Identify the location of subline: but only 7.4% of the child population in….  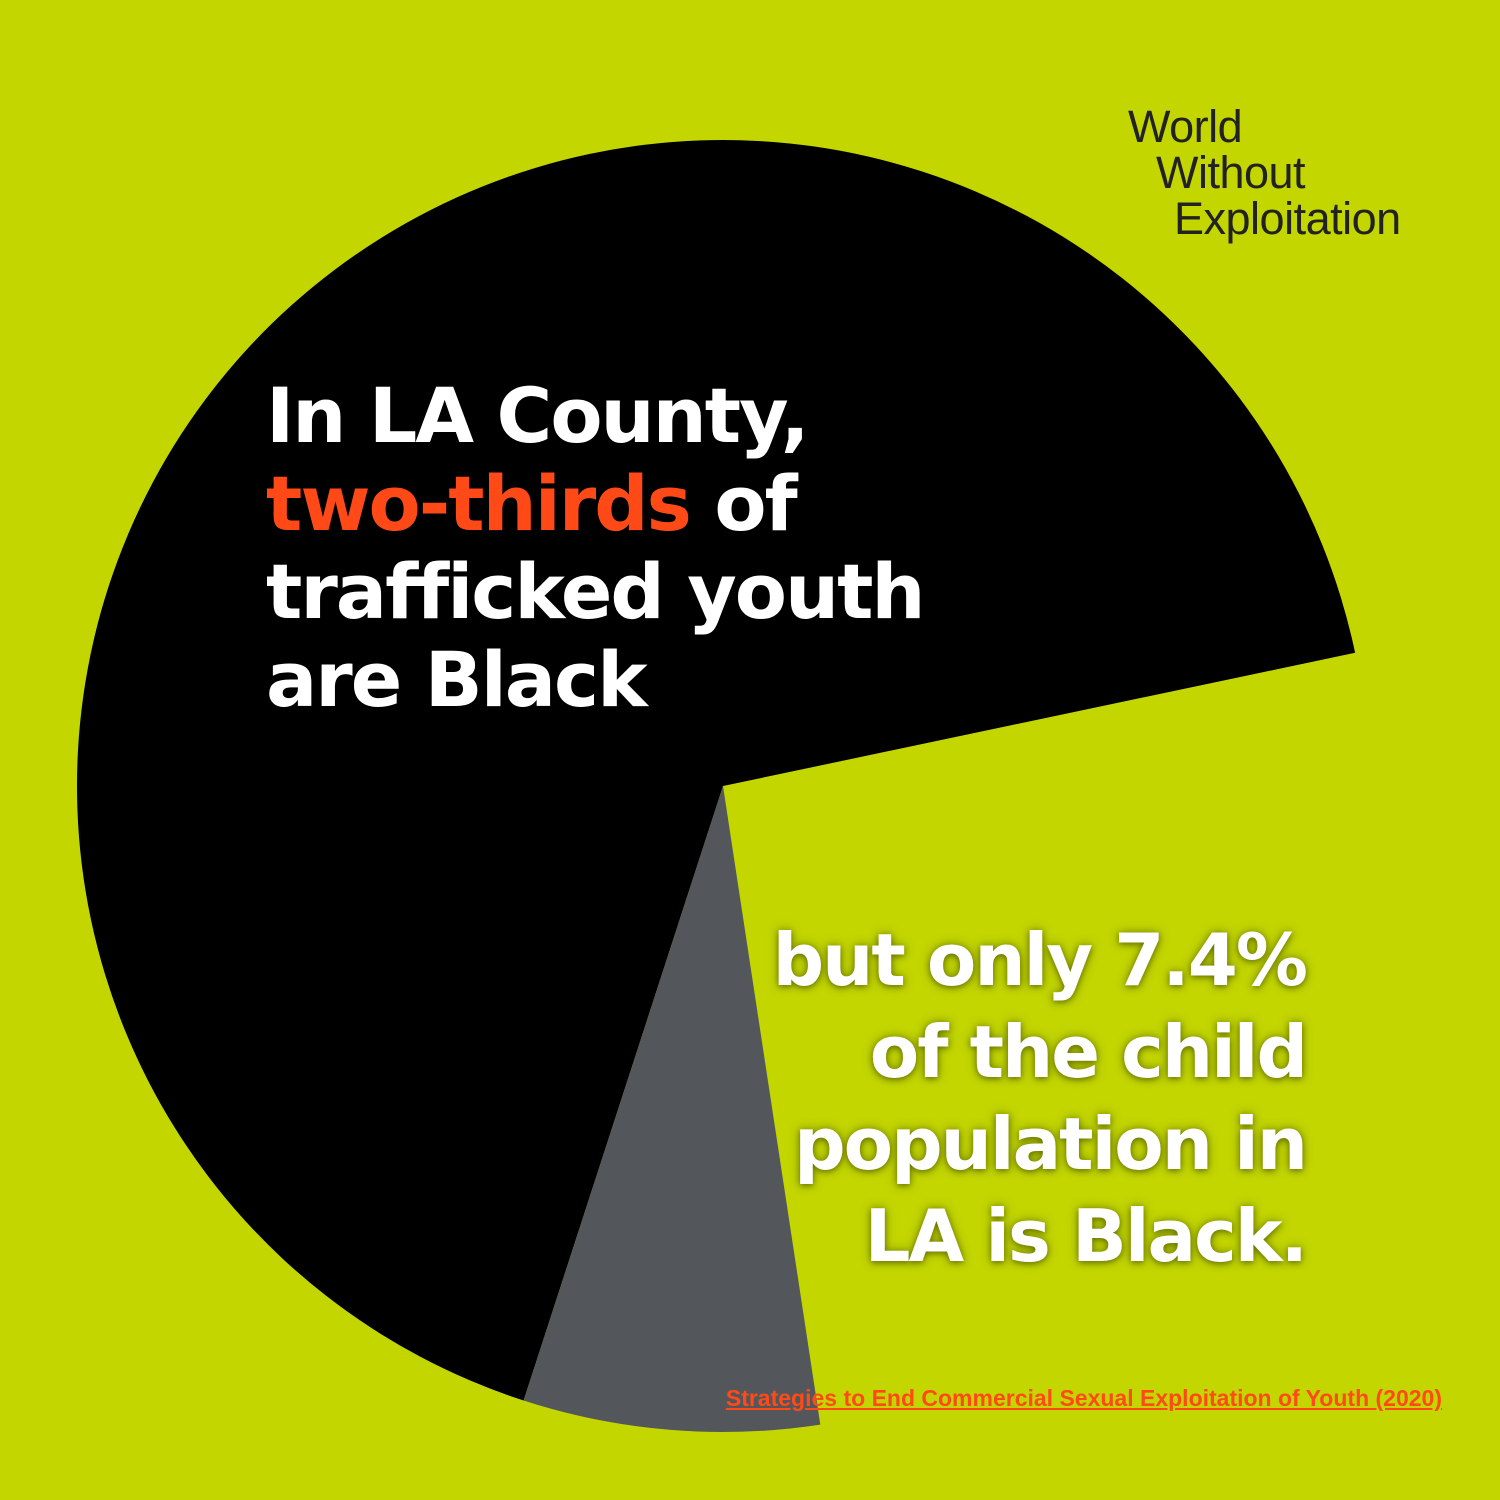
(1040, 1098).